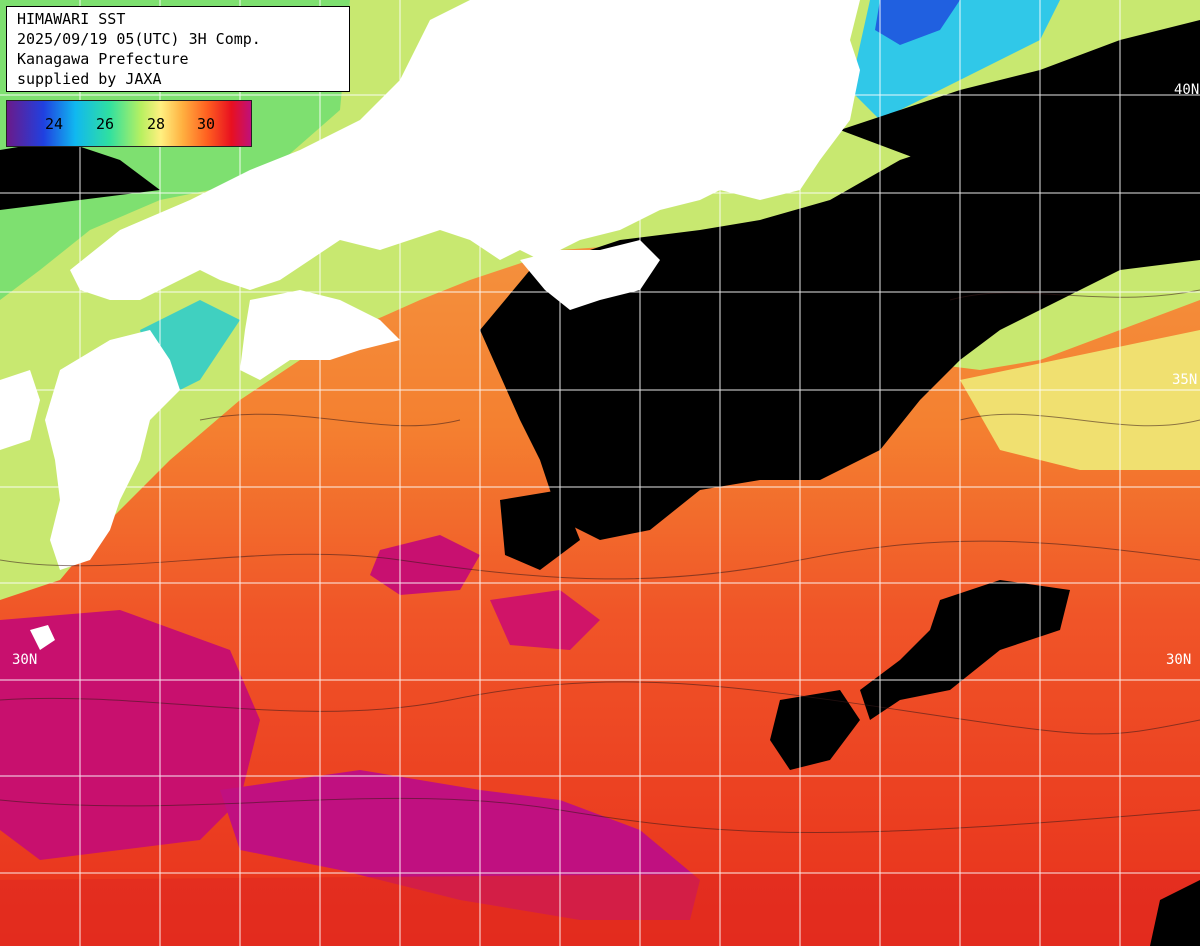 The width and height of the screenshot is (1200, 946). Describe the element at coordinates (1080, 400) in the screenshot. I see `yellow-band-east` at that location.